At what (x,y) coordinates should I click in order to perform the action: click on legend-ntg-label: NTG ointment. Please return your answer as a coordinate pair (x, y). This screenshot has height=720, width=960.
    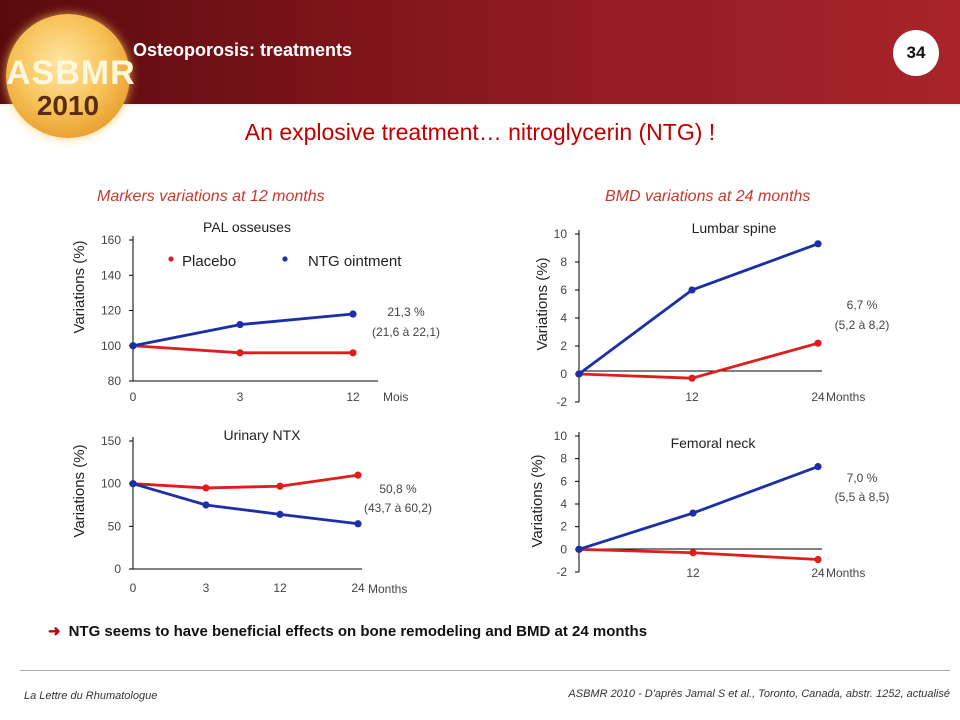
    Looking at the image, I should click on (355, 261).